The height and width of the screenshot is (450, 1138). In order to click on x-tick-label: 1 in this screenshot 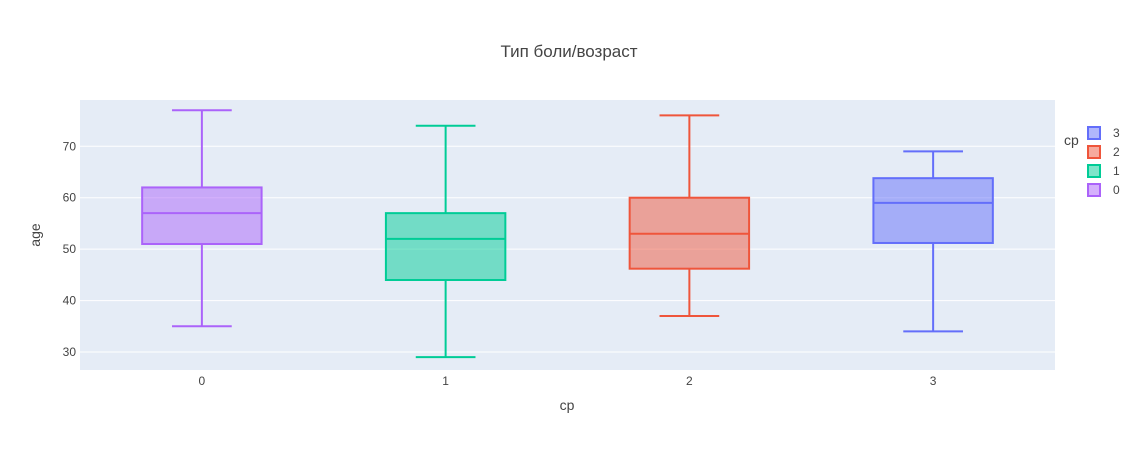, I will do `click(445, 381)`.